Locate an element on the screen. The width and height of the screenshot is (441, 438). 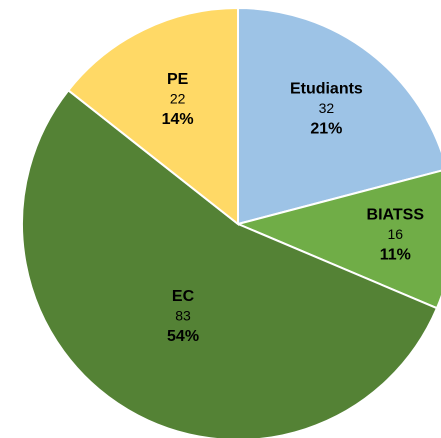
slice-value: 32 is located at coordinates (327, 108).